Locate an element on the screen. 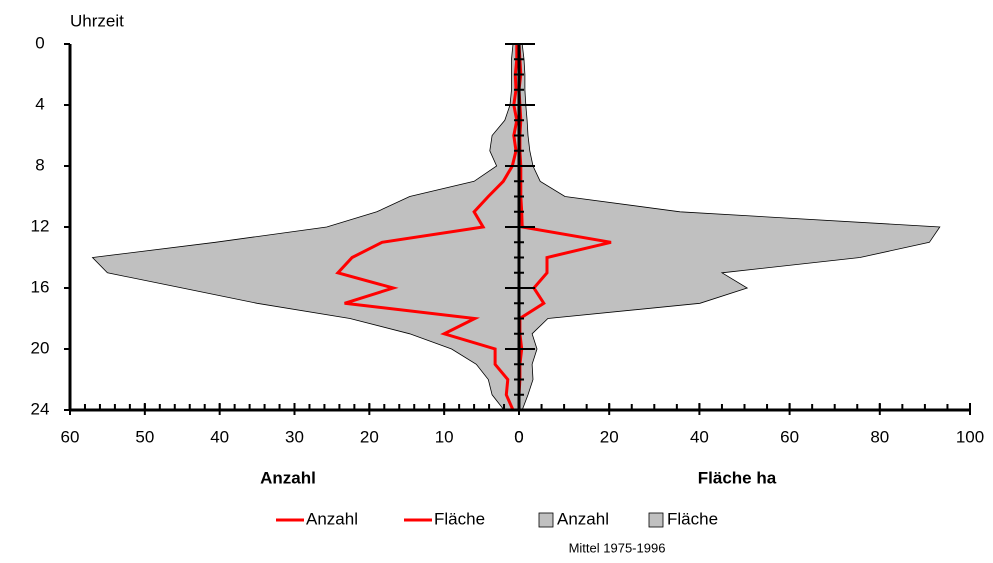 This screenshot has width=993, height=563. y-tick-label: 12 is located at coordinates (40, 225).